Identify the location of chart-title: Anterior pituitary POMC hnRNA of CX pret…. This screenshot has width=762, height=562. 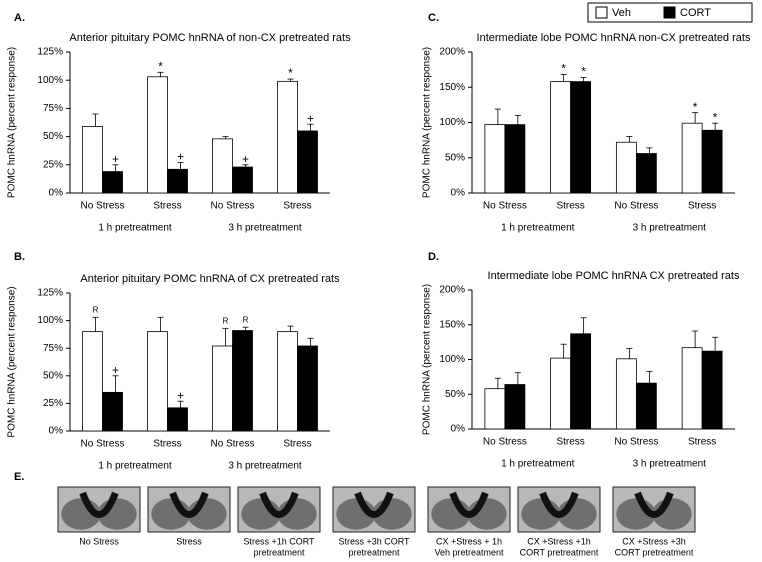
(210, 279).